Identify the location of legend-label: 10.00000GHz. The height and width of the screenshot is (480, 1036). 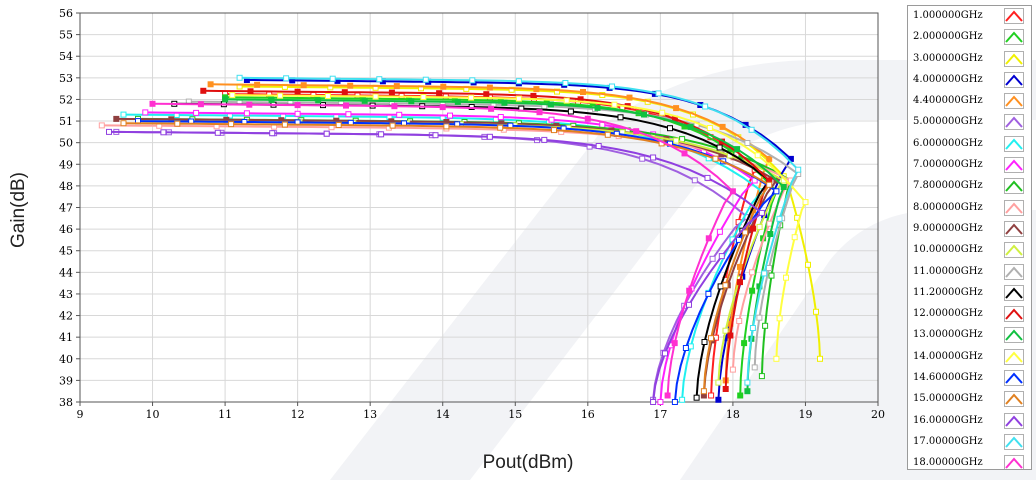
(948, 250).